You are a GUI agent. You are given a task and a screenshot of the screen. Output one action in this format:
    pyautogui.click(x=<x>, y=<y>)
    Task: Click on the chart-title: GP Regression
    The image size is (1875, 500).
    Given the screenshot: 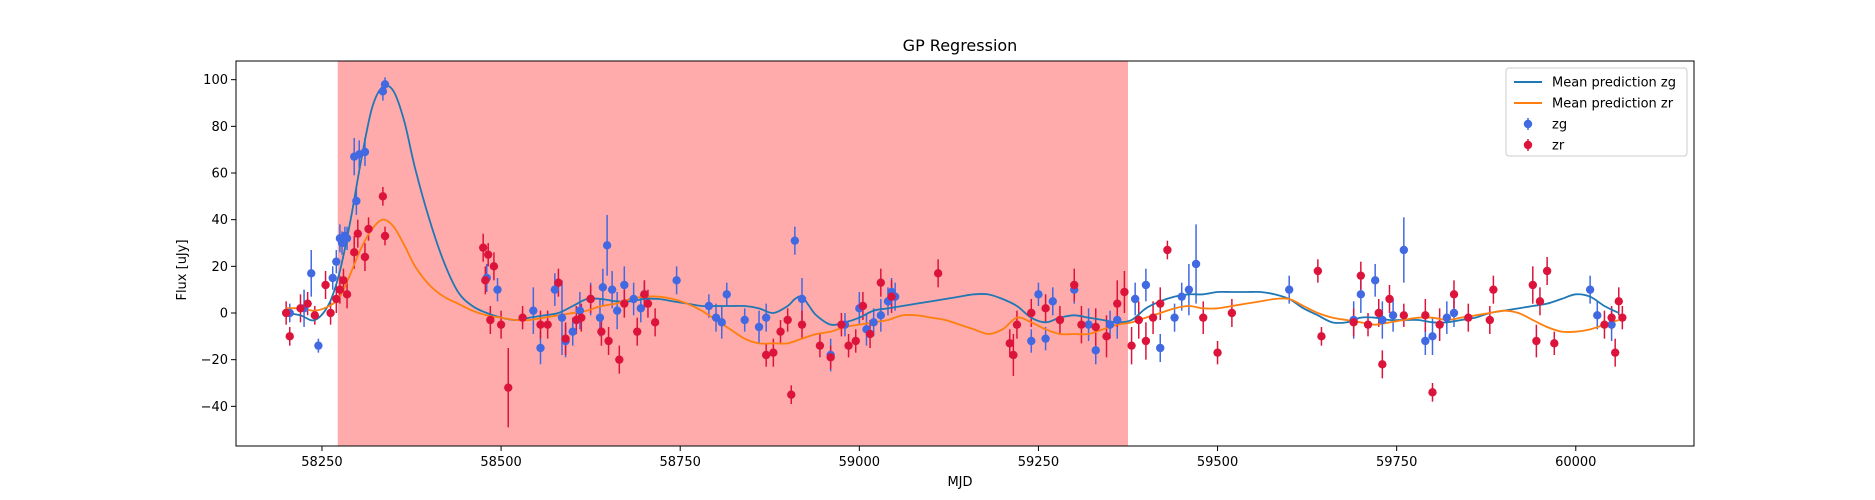 What is the action you would take?
    pyautogui.click(x=960, y=45)
    